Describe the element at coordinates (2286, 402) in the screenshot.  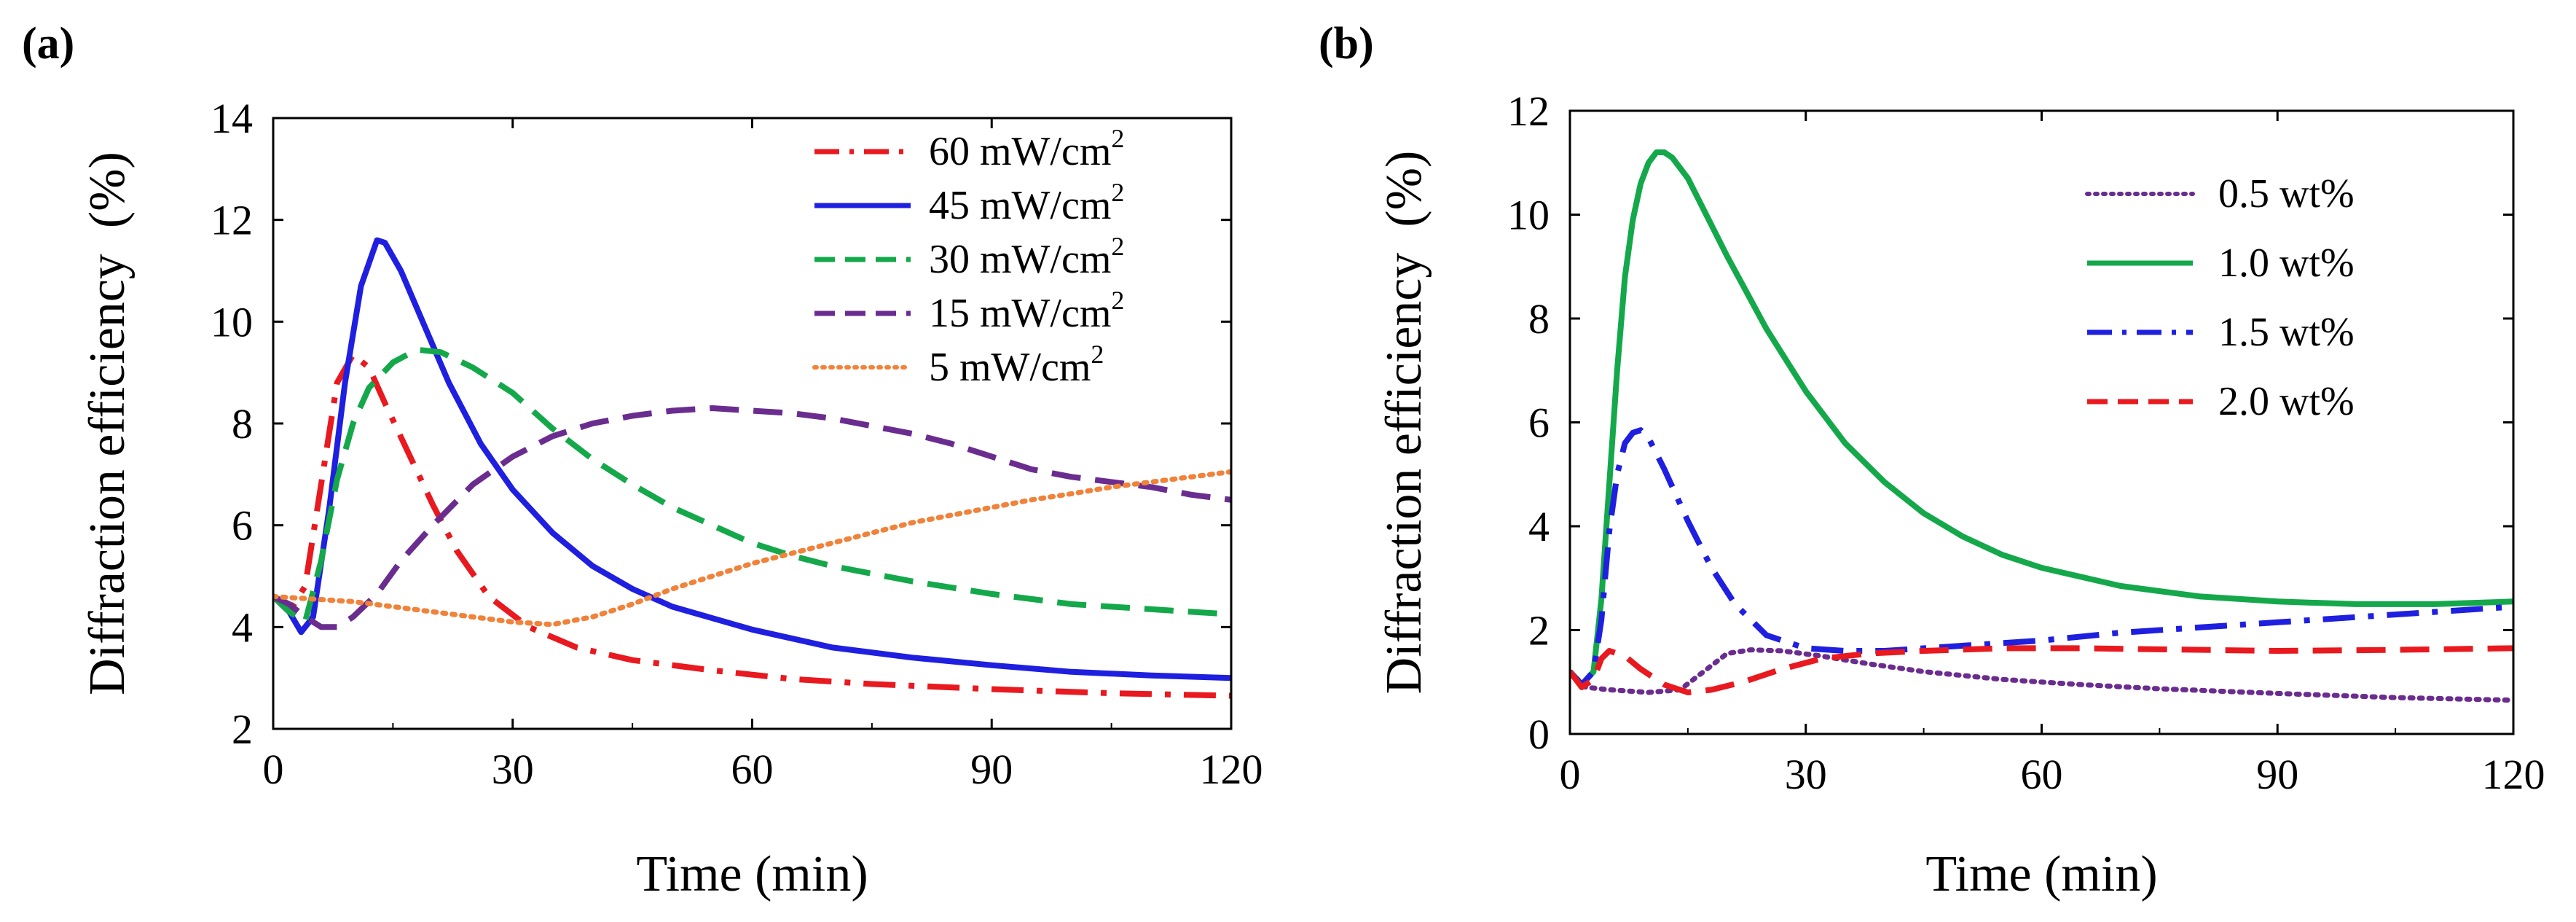
I see `legend-label-4: 2.0 wt%` at that location.